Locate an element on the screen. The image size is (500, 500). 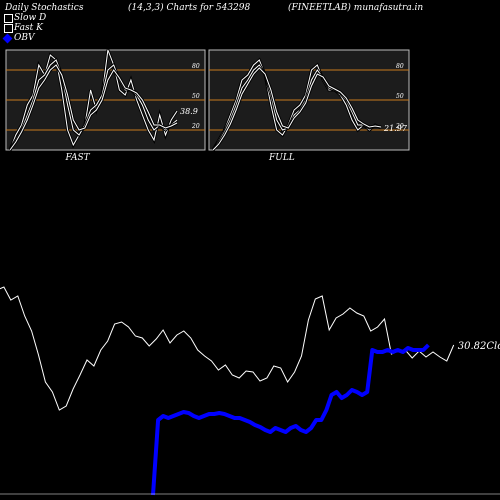
close-value-label: 30.82Close is located at coordinates (479, 346).